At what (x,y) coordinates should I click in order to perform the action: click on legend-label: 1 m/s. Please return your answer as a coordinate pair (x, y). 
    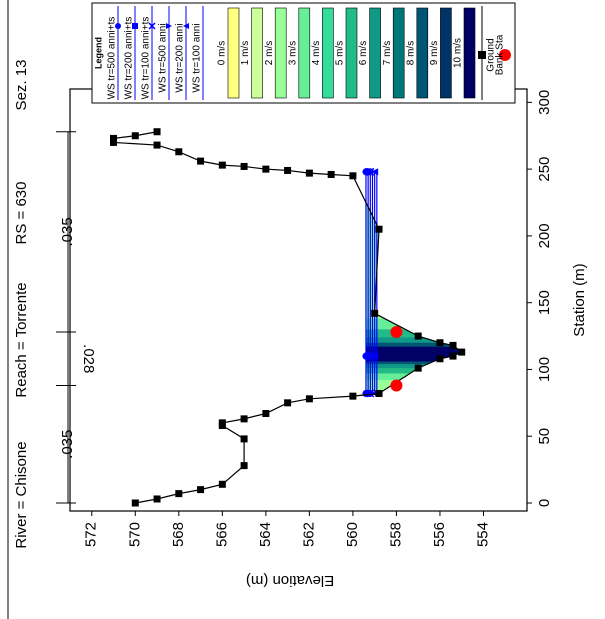
    Looking at the image, I should click on (245, 53).